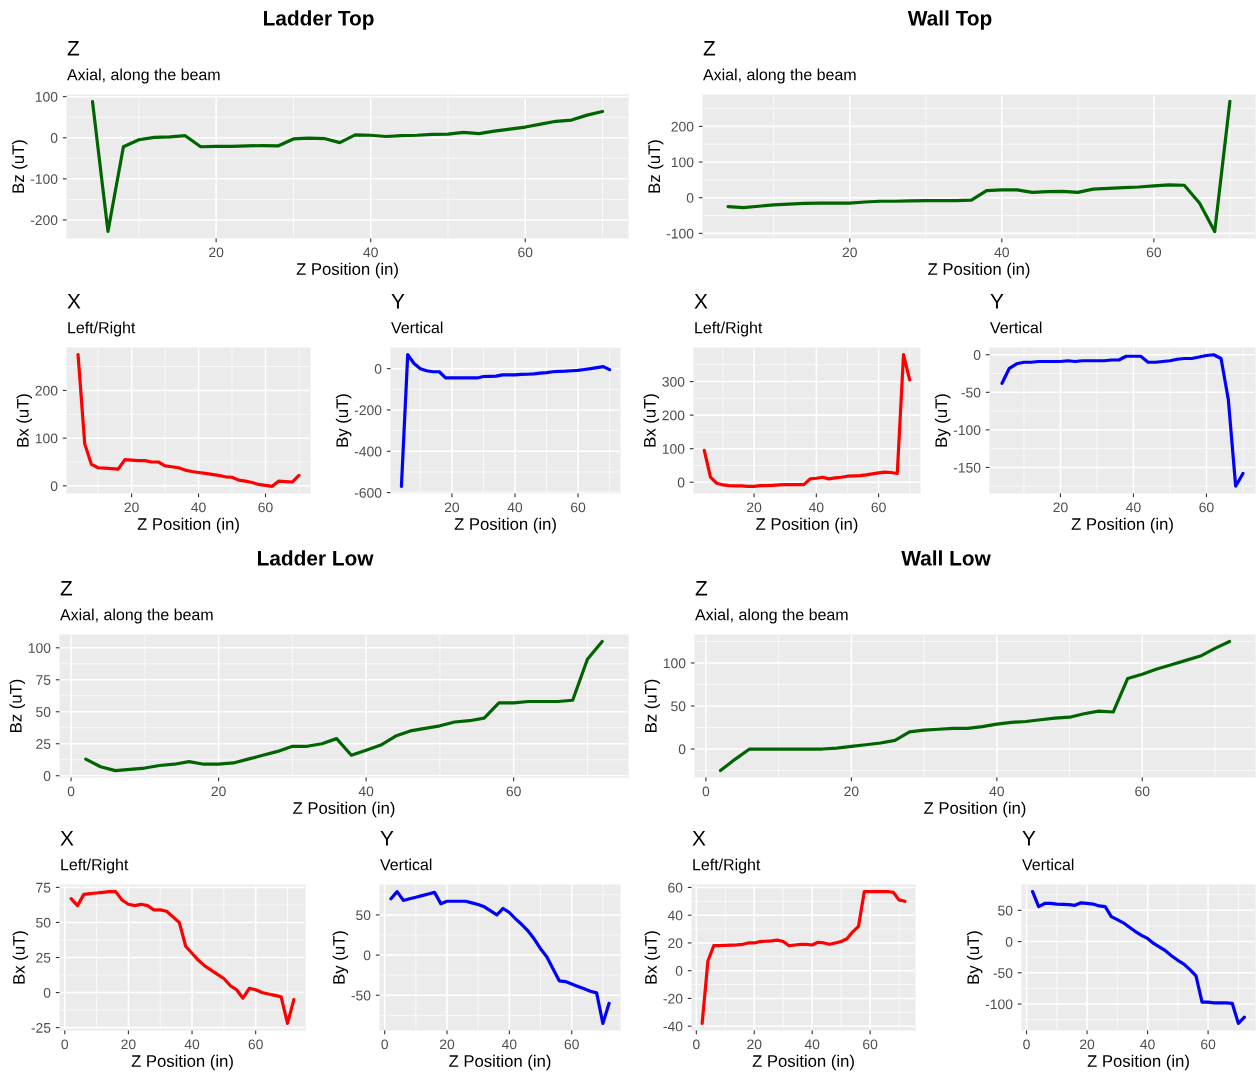 This screenshot has height=1075, width=1259. Describe the element at coordinates (368, 492) in the screenshot. I see `y-tick-label: -600` at that location.